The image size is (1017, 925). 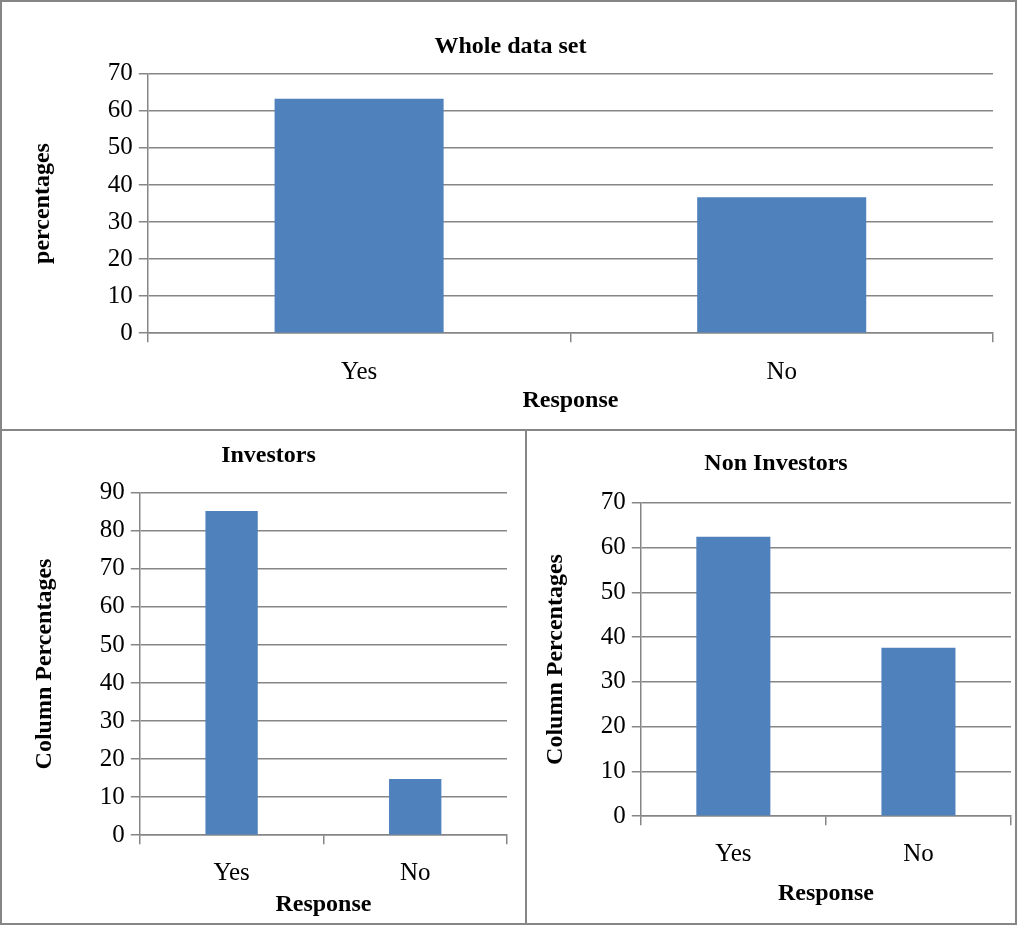 What do you see at coordinates (510, 44) in the screenshot?
I see `chart-title: Whole data set` at bounding box center [510, 44].